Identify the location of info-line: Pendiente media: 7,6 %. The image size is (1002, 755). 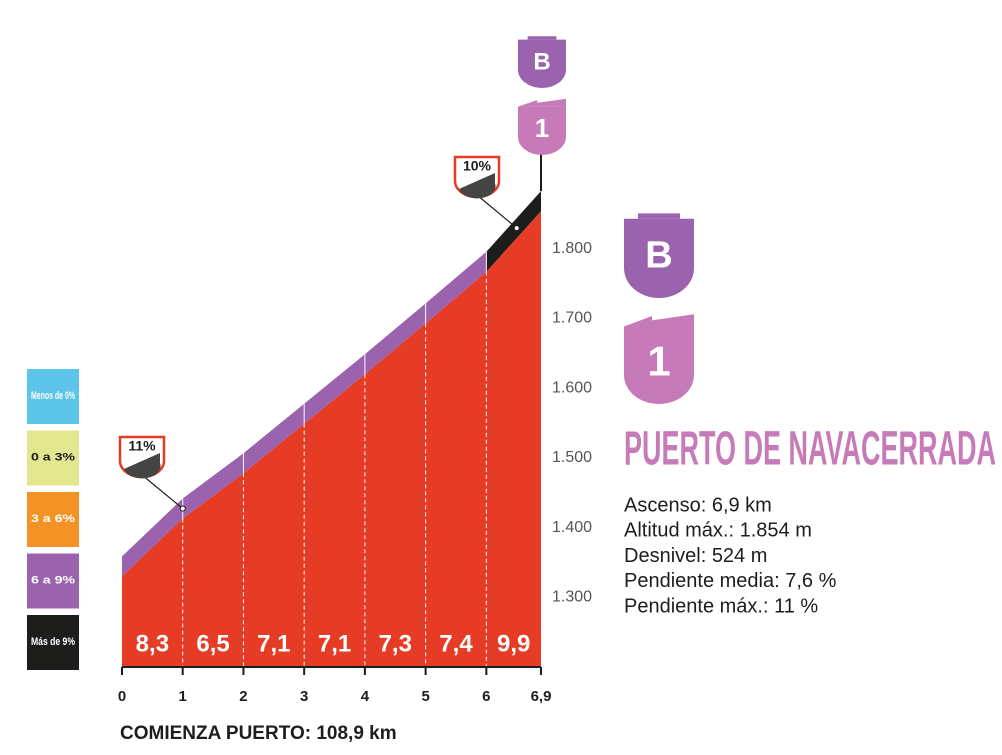
(730, 581).